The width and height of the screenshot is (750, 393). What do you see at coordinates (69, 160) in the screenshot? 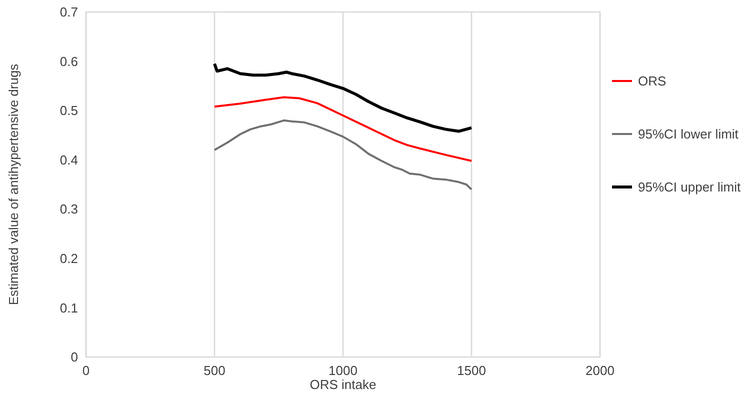
I see `y-tick-label: 0.4` at bounding box center [69, 160].